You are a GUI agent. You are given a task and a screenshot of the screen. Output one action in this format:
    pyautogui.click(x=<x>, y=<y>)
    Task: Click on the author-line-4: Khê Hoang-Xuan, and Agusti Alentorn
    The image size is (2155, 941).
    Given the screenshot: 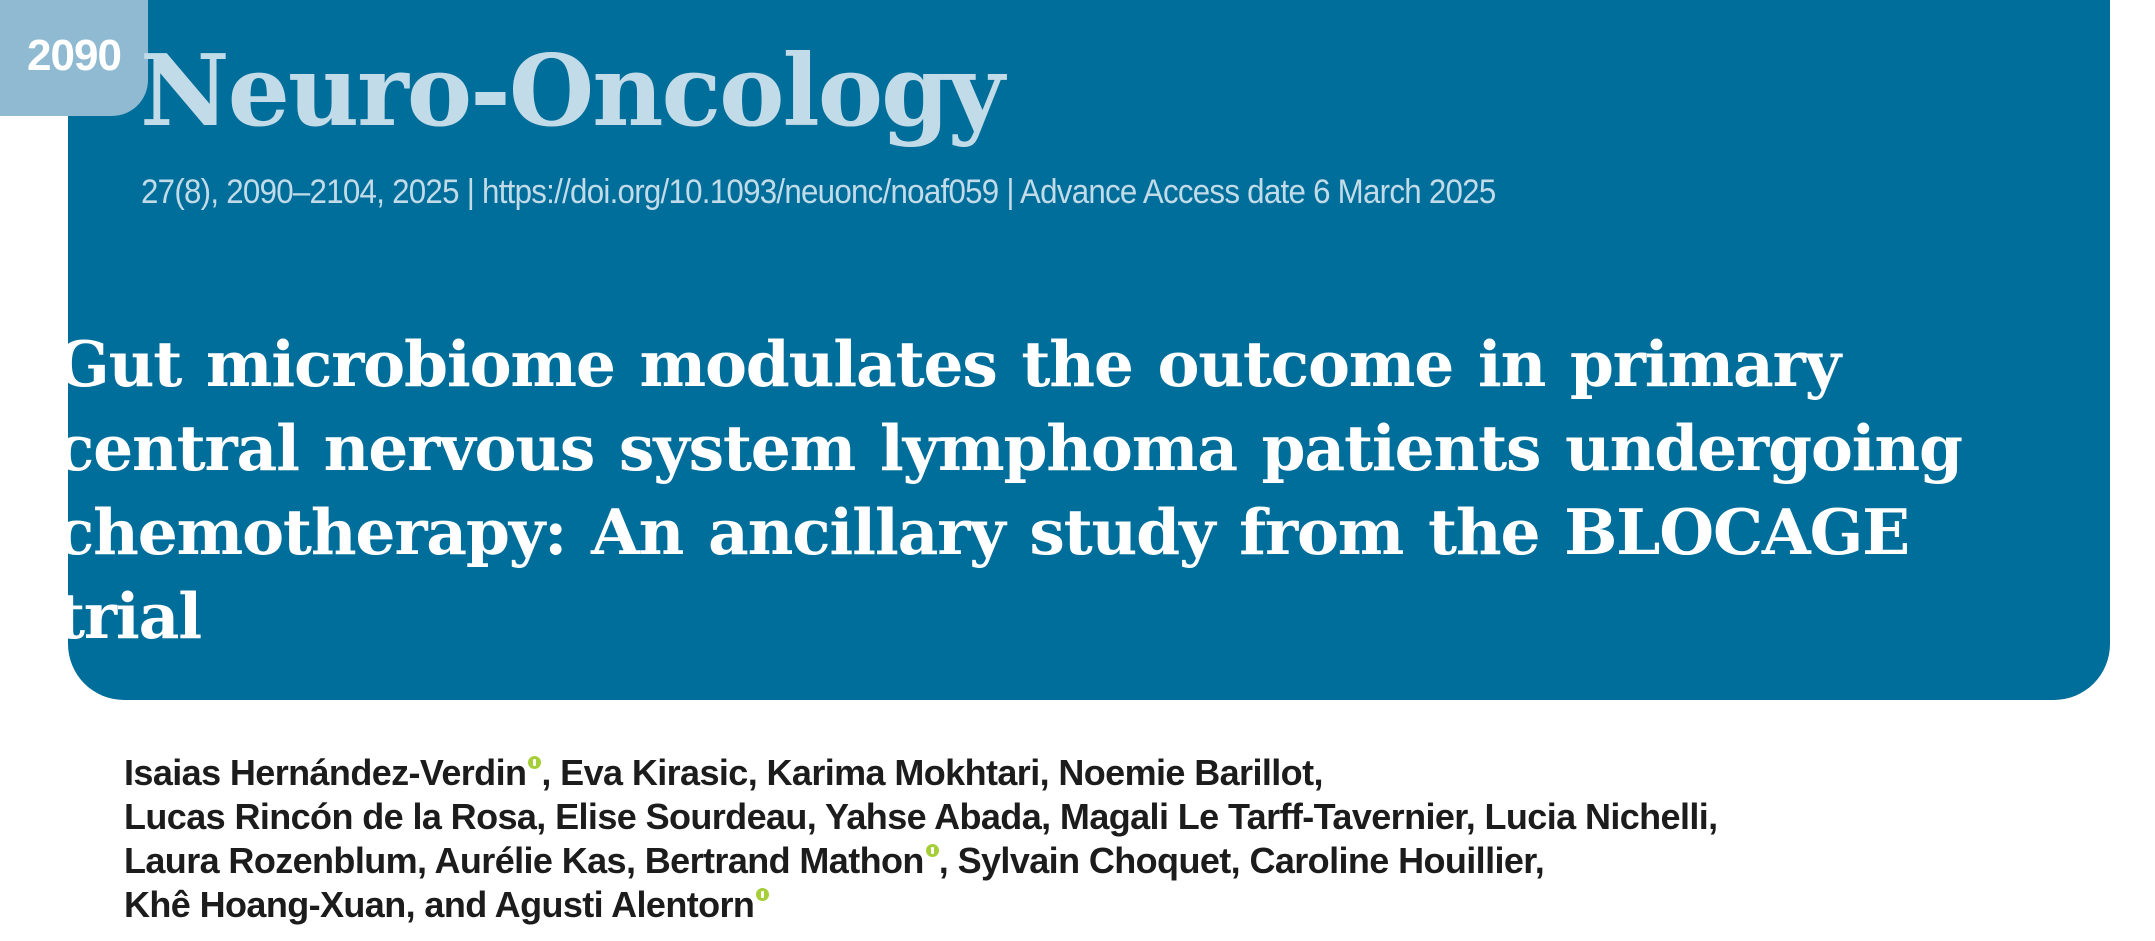 What is the action you would take?
    pyautogui.click(x=1114, y=905)
    